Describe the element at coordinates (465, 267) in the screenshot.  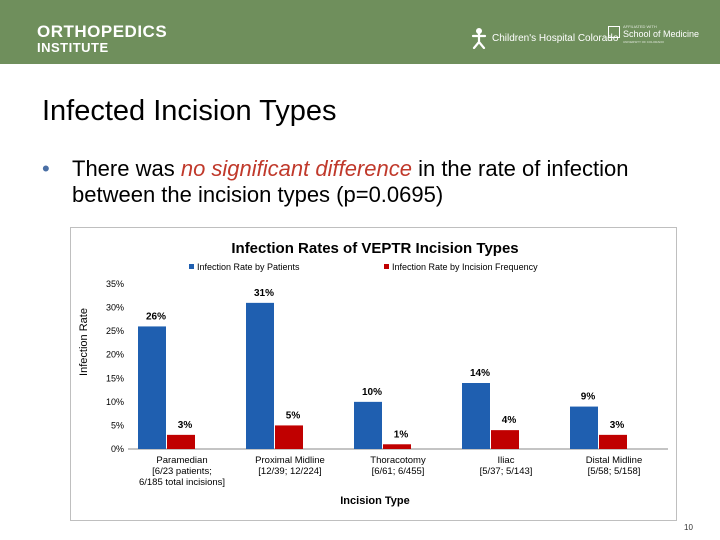
I see `legend-label-2: Infection Rate by Incision Frequency` at that location.